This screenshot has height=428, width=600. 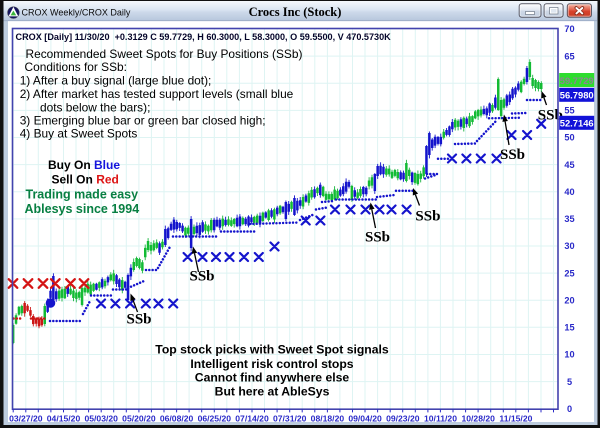 I want to click on svg-text: 07/31/20, so click(x=290, y=419).